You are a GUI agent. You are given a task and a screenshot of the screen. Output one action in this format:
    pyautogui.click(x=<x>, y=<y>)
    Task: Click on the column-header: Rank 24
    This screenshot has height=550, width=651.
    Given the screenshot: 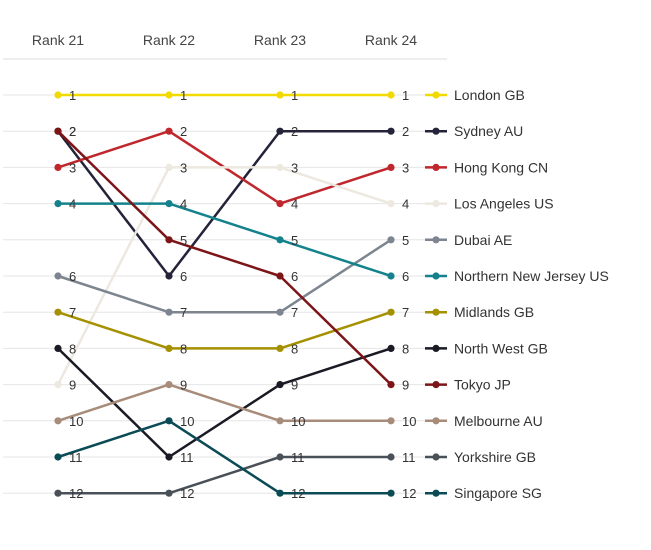 What is the action you would take?
    pyautogui.click(x=391, y=40)
    